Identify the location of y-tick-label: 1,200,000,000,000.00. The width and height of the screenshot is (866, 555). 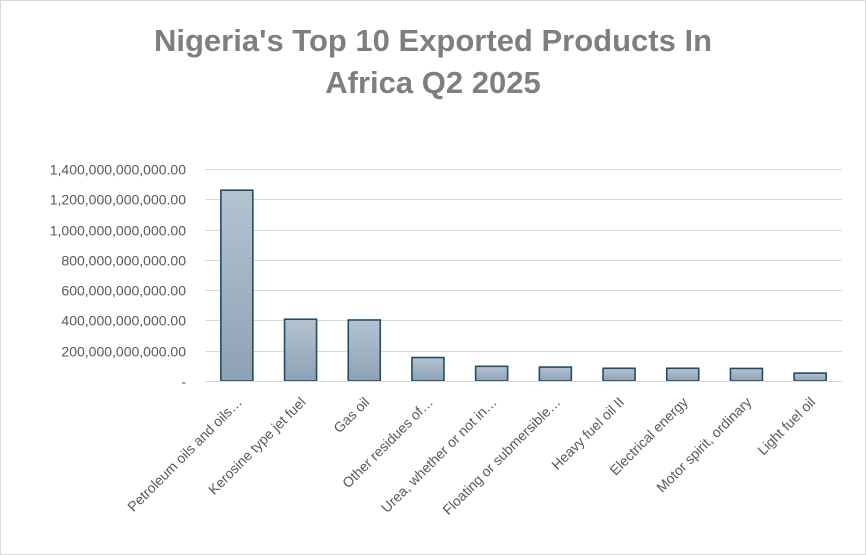
(118, 200).